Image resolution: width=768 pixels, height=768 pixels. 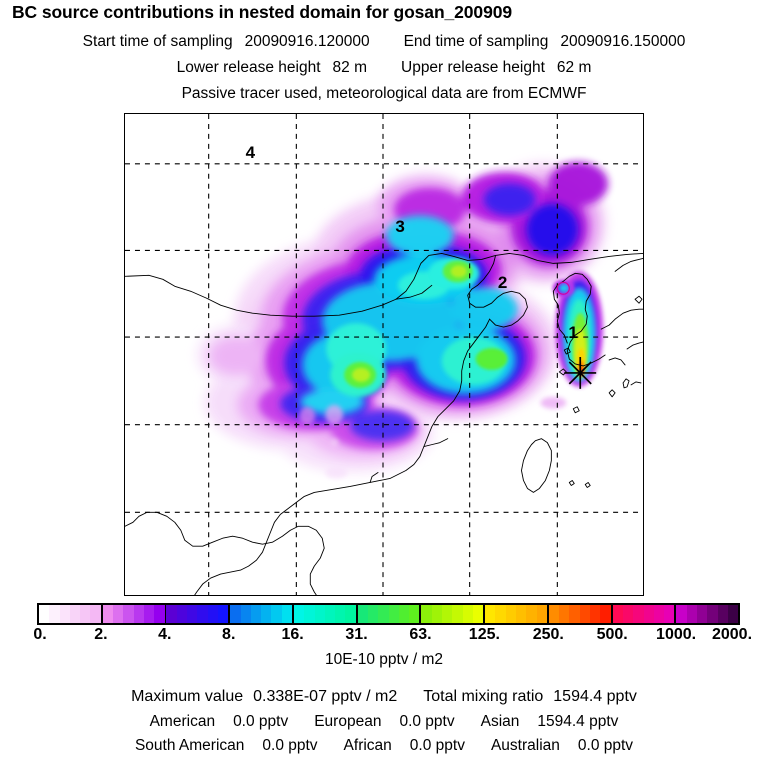 I want to click on colorbar-tick-3: 8., so click(x=229, y=634).